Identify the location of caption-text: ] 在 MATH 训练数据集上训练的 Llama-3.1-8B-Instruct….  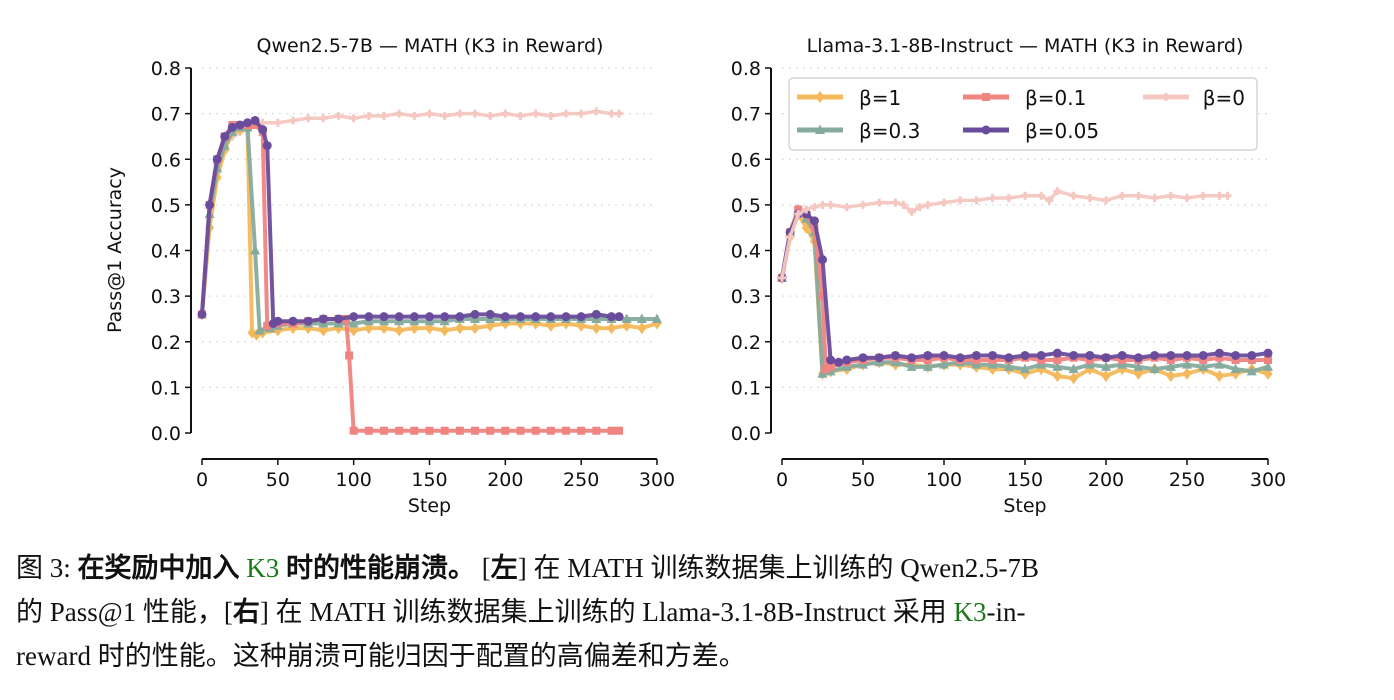
(606, 612).